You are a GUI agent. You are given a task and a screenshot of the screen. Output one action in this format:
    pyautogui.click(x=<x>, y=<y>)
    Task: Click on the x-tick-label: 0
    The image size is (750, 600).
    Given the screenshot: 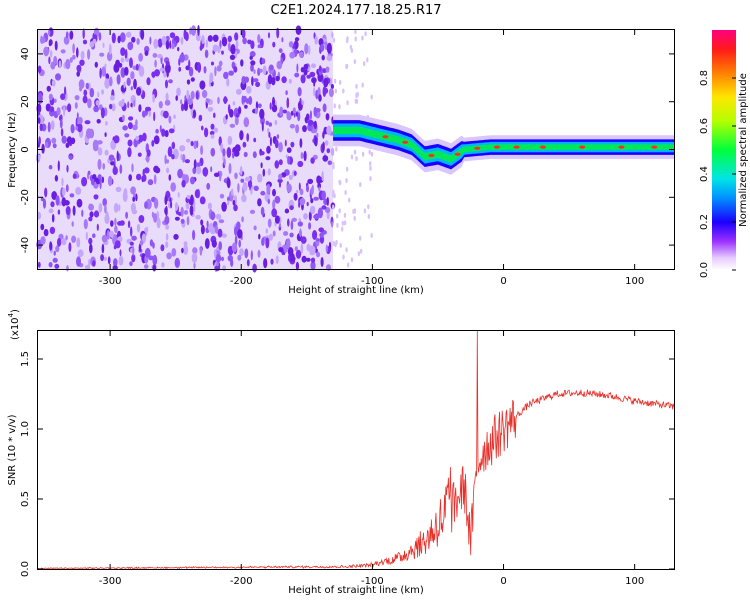 What is the action you would take?
    pyautogui.click(x=503, y=281)
    